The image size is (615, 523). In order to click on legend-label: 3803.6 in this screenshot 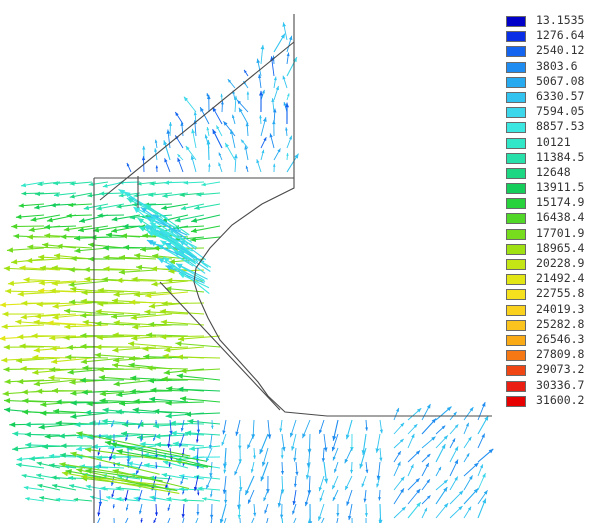, I will do `click(557, 65)`.